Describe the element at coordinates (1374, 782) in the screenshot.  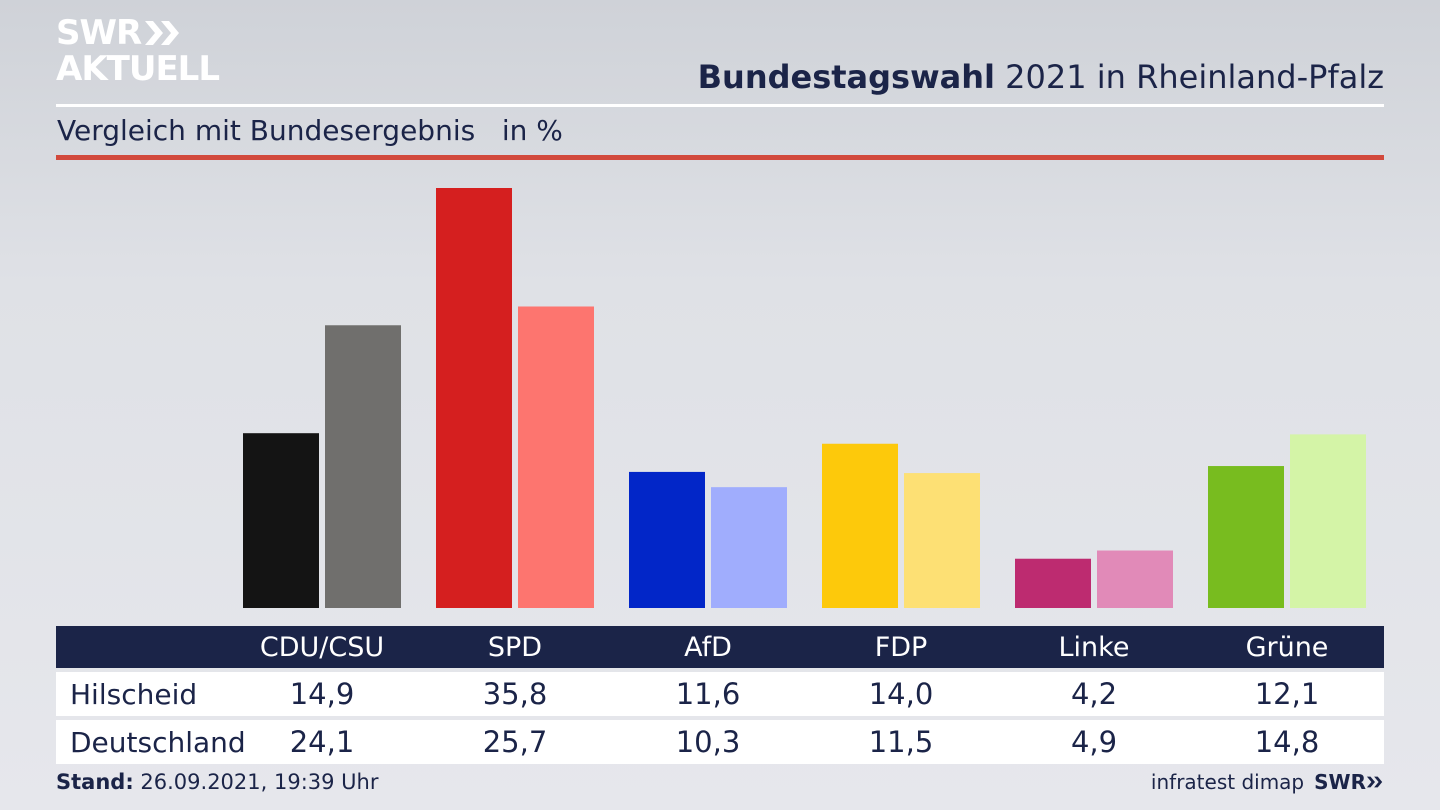
I see `footer-chevron-icon` at that location.